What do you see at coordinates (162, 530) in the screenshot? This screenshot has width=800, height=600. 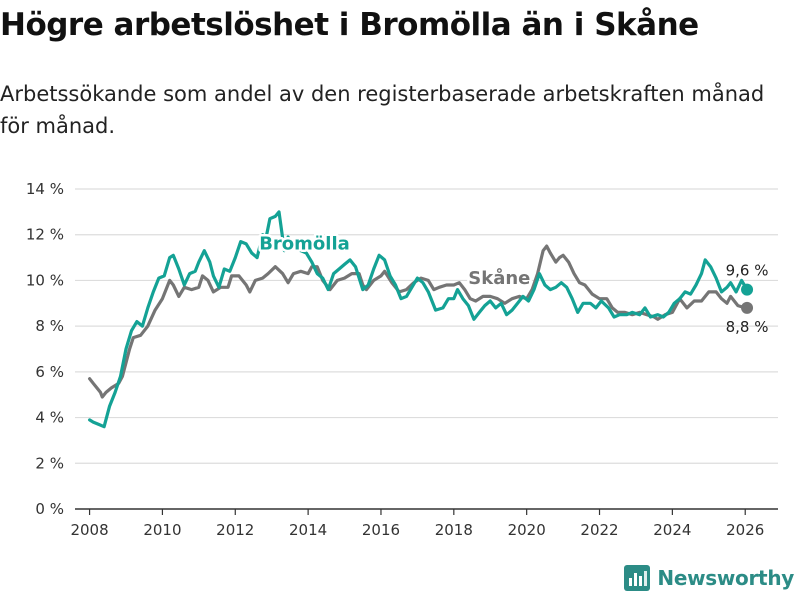 I see `x-tick-label: 2010` at bounding box center [162, 530].